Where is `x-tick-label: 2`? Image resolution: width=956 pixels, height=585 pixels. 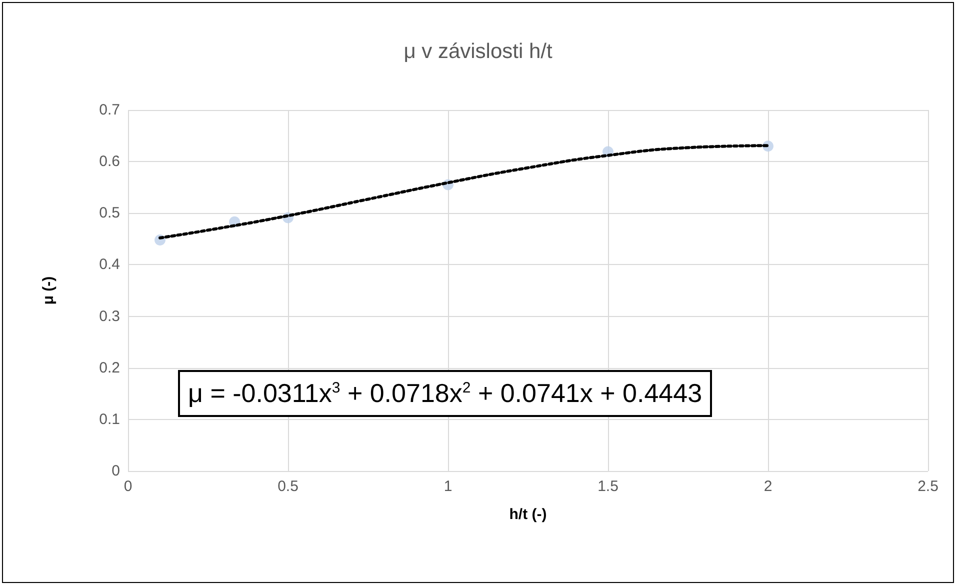 x-tick-label: 2 is located at coordinates (768, 486).